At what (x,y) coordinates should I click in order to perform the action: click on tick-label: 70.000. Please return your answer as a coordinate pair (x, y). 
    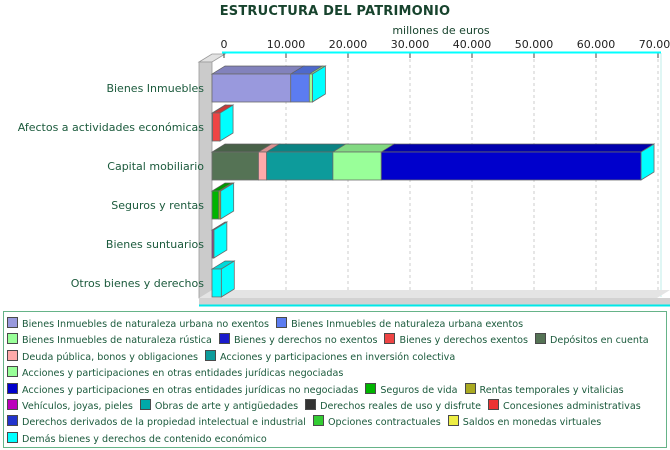
    Looking at the image, I should click on (654, 44).